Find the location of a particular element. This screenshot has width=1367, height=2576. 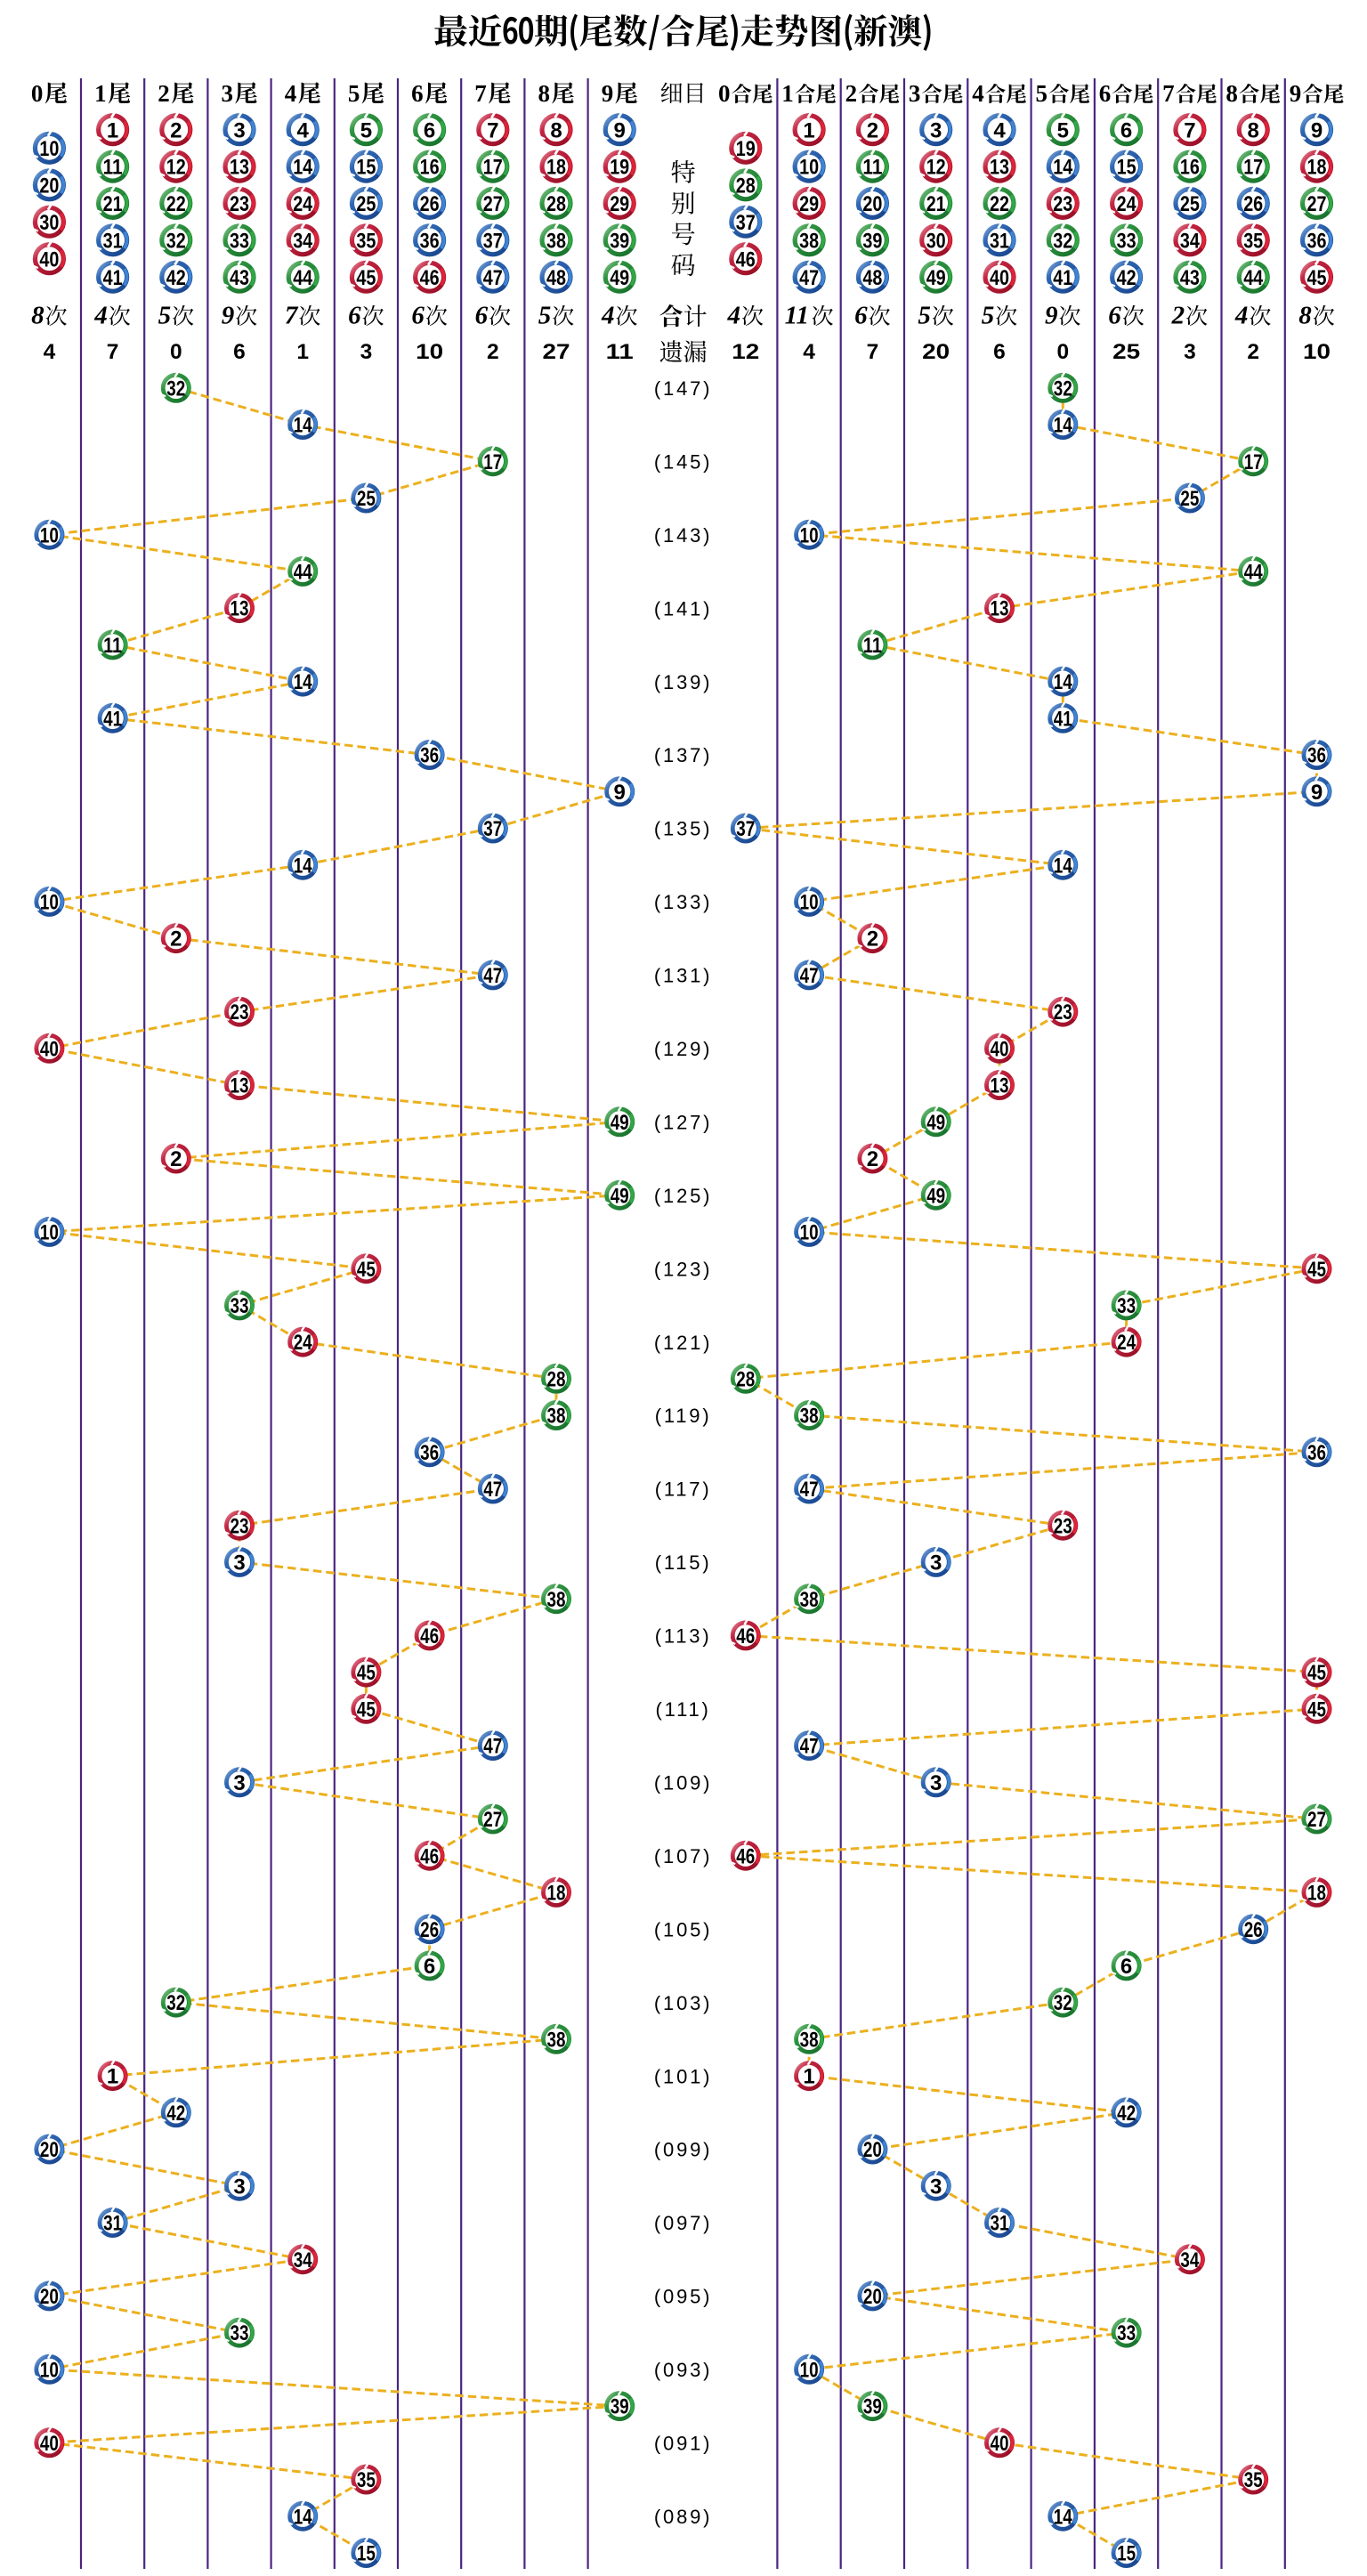

svg-text: 19 is located at coordinates (619, 168).